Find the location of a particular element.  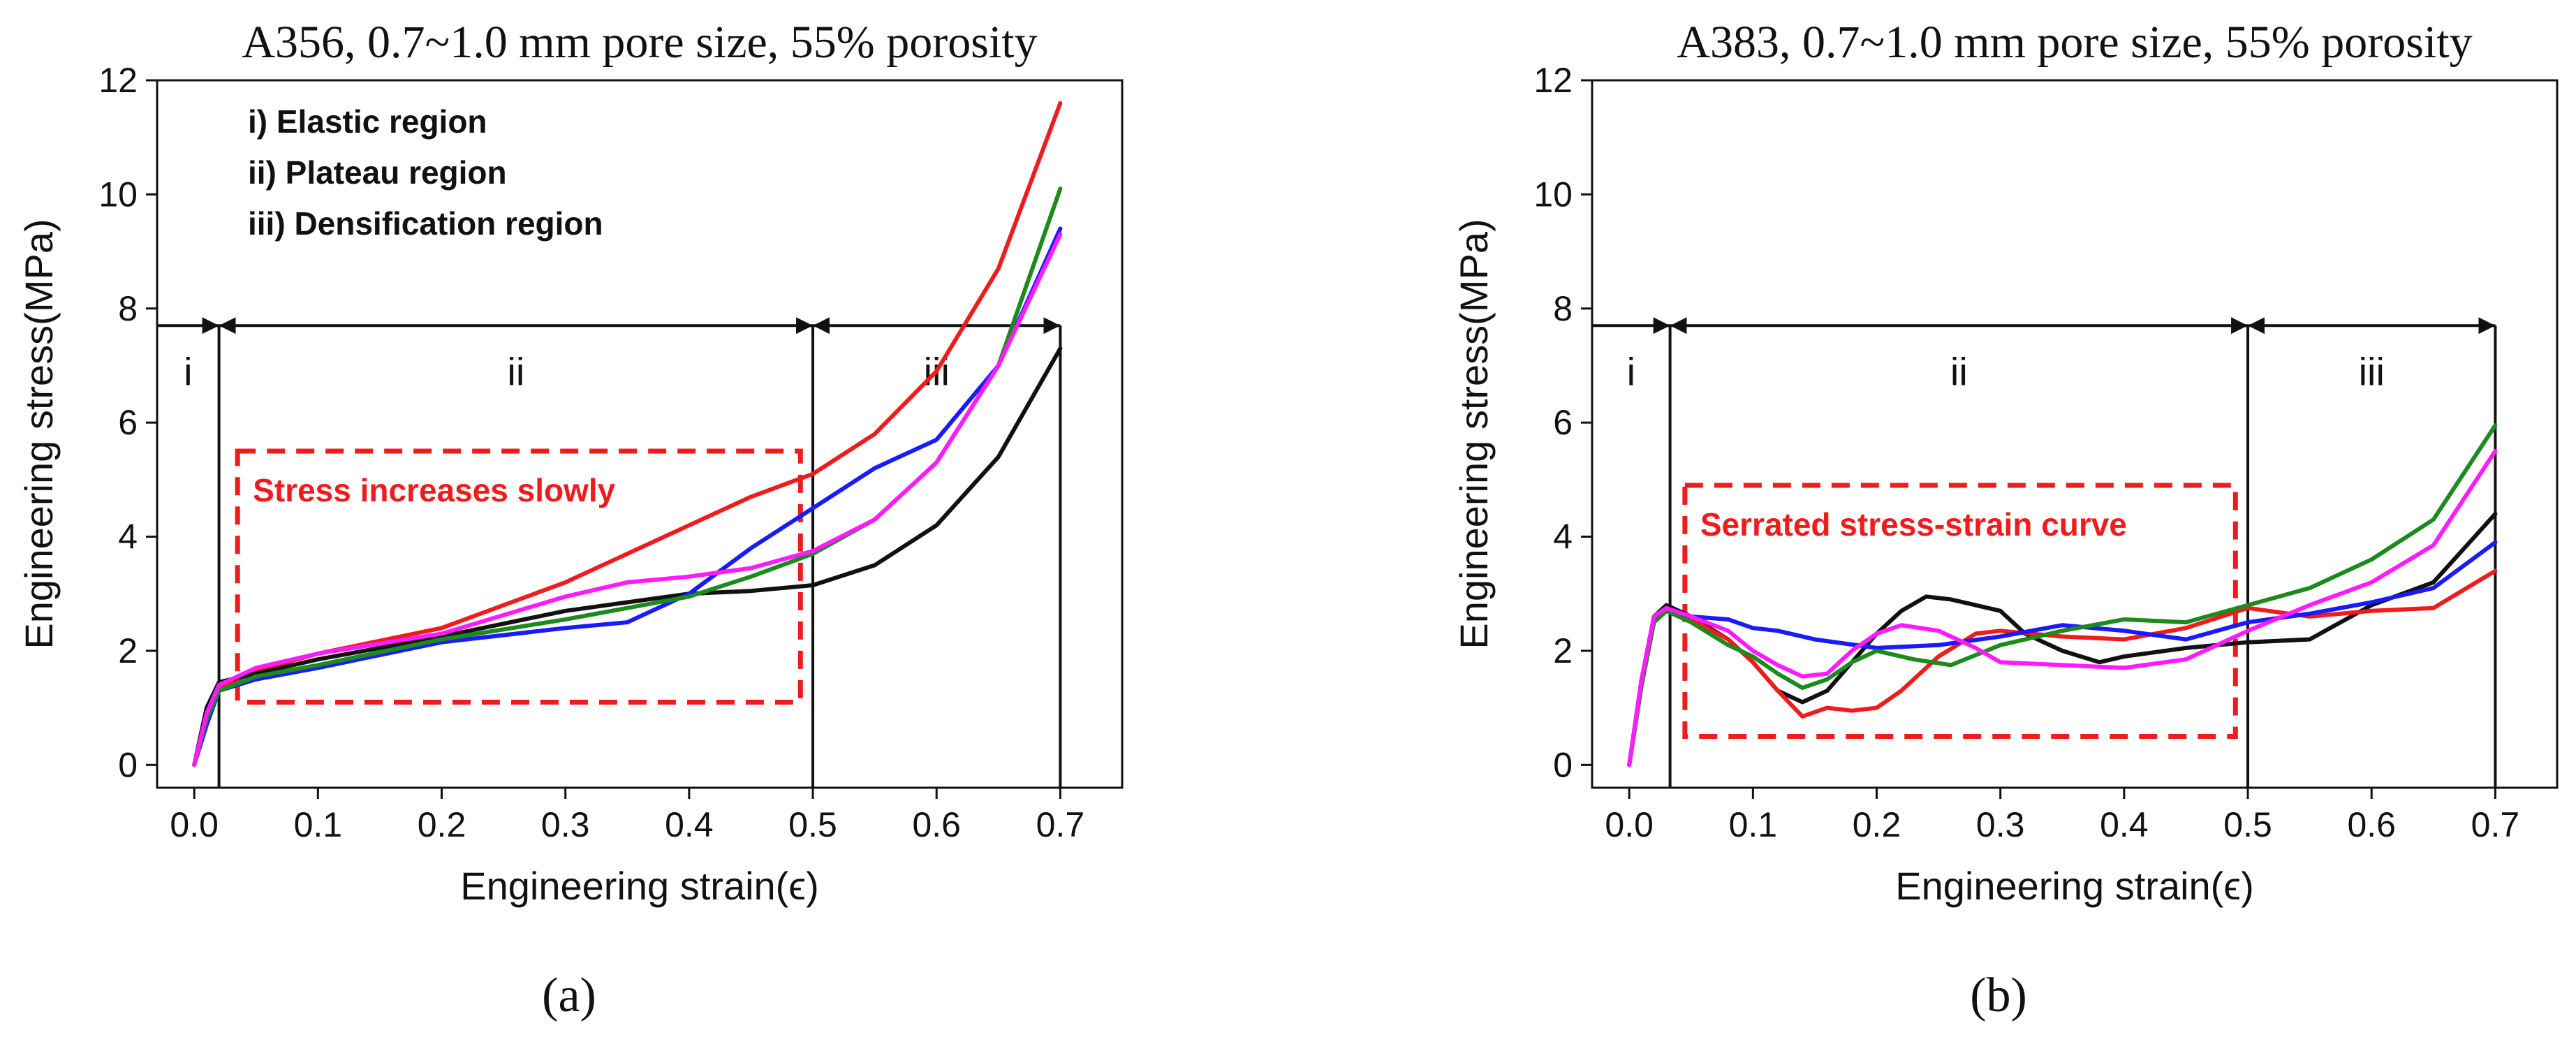

series-line-magenta is located at coordinates (2062, 608).